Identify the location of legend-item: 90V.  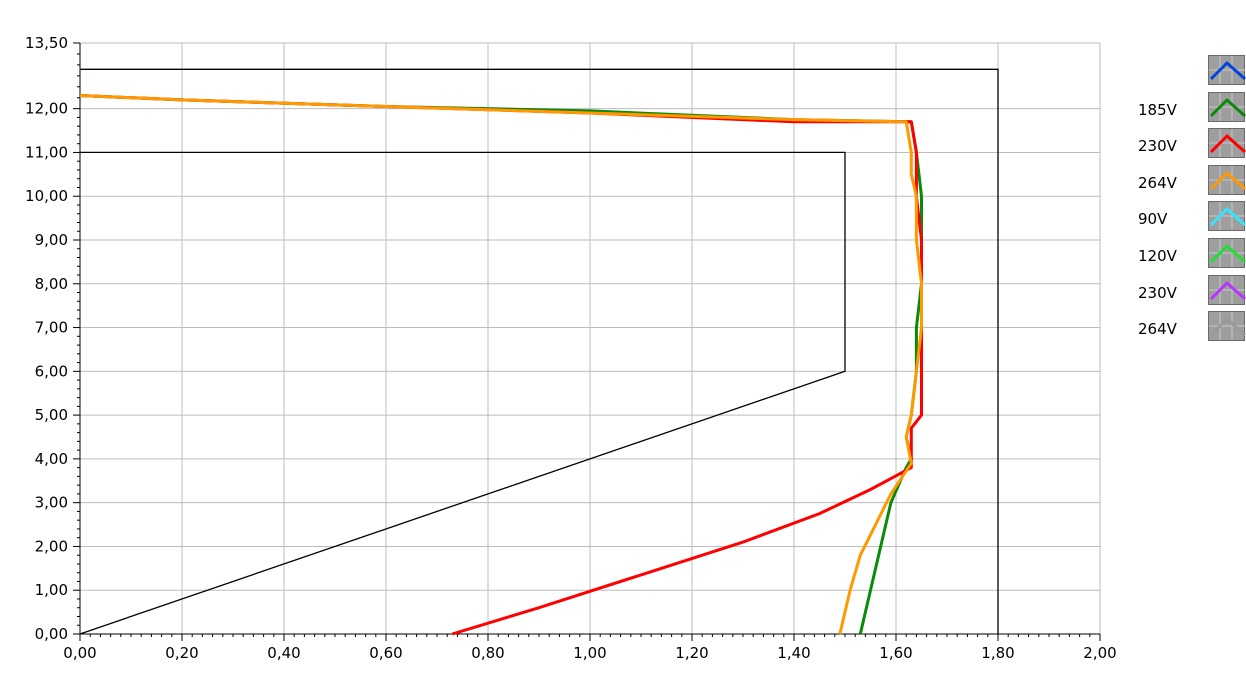
(1192, 219).